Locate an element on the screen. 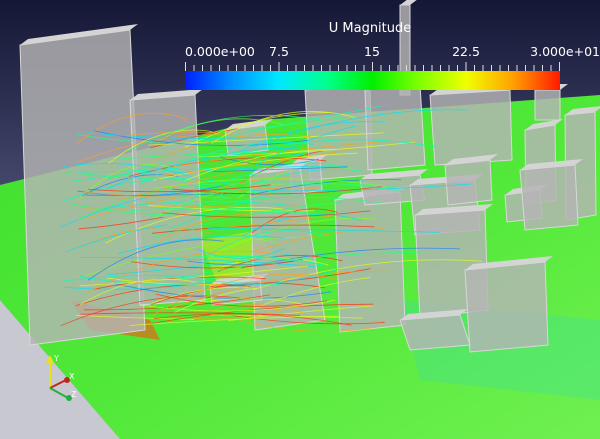 The height and width of the screenshot is (439, 600). colorbar-ticks is located at coordinates (372, 66).